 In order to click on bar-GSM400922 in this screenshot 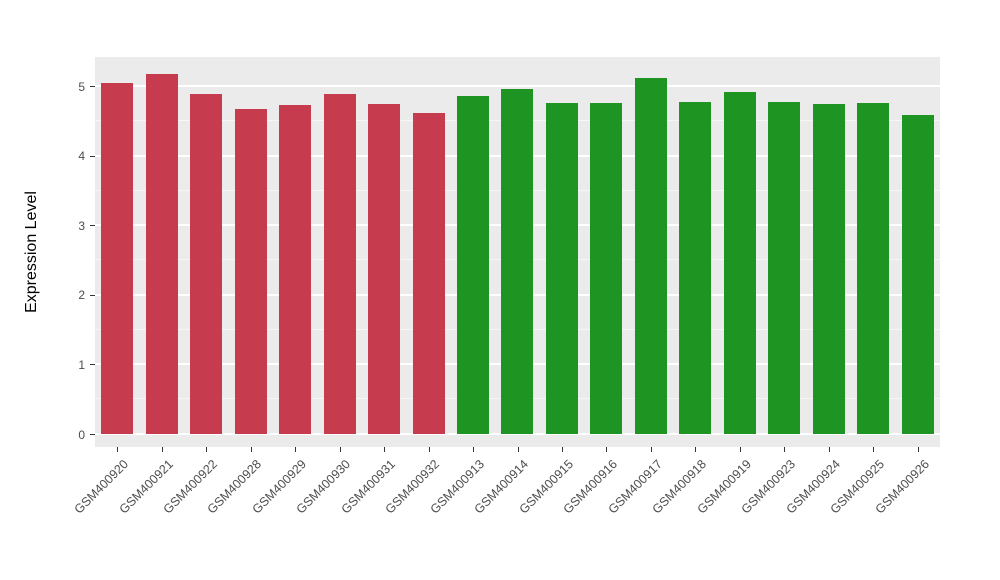, I will do `click(206, 263)`.